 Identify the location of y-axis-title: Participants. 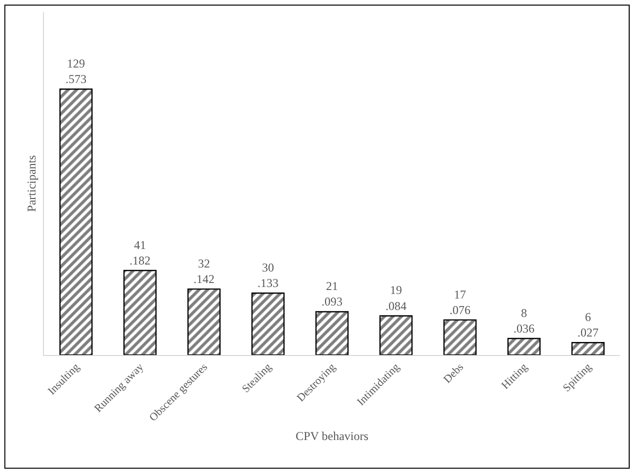
(31, 183).